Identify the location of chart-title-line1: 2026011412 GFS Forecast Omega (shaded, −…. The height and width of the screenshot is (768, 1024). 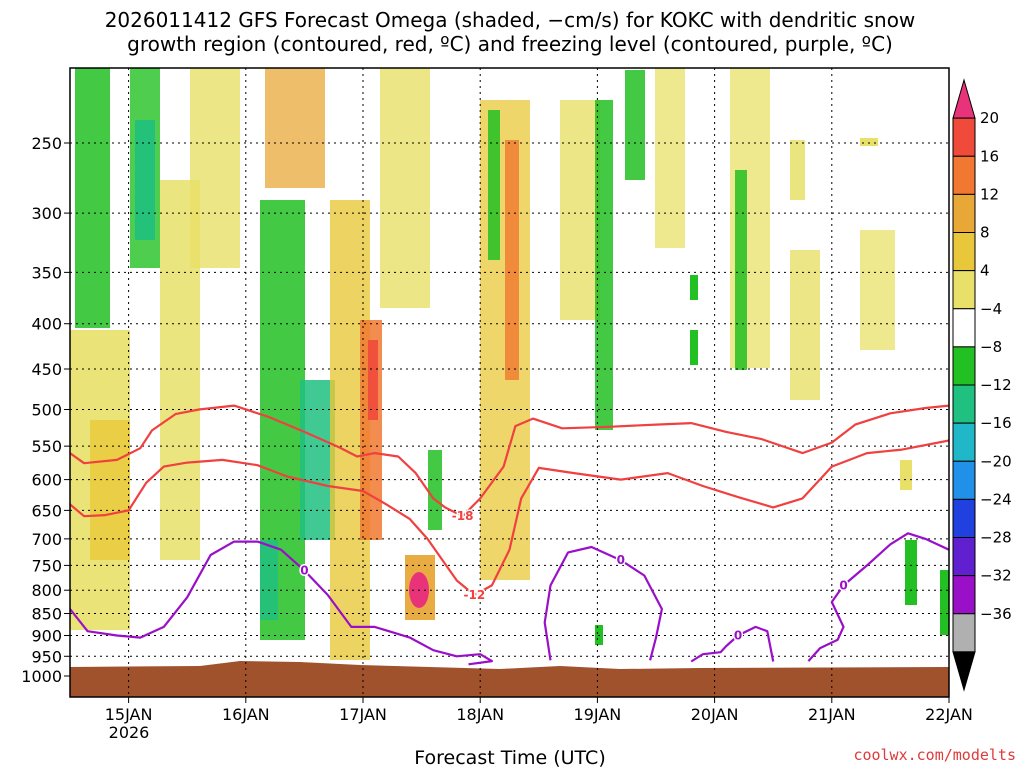
(510, 20).